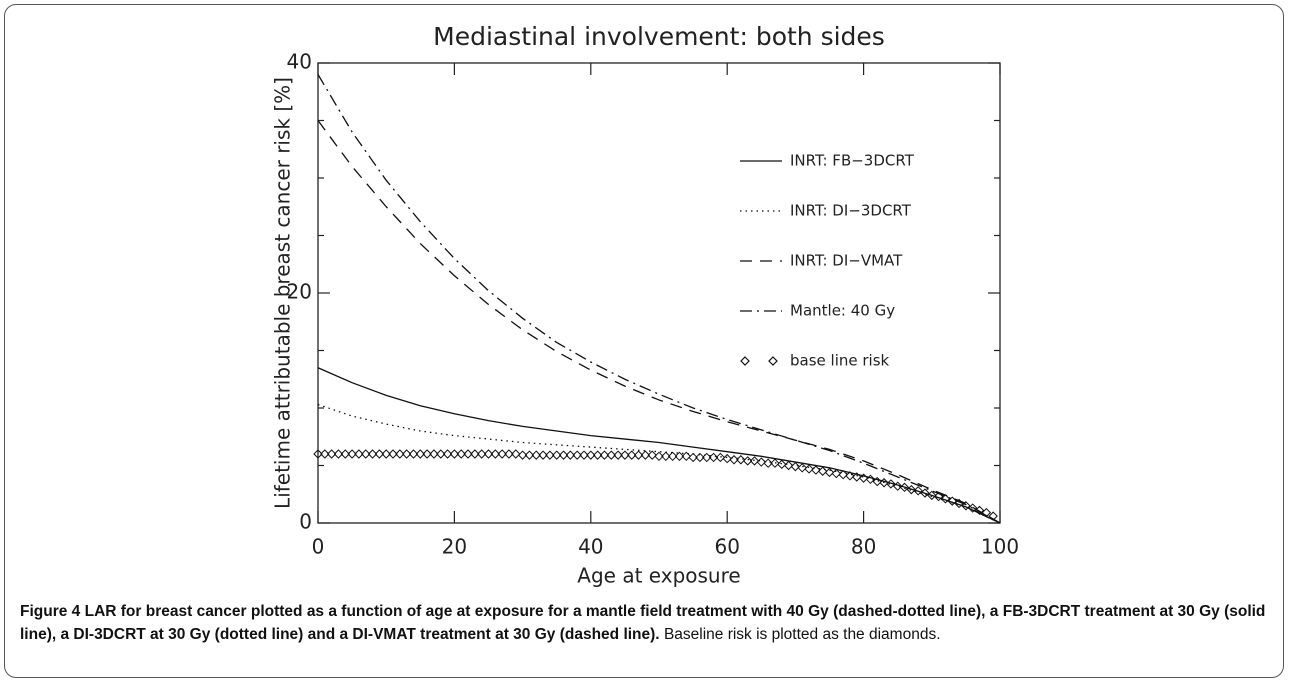 This screenshot has width=1290, height=683. What do you see at coordinates (852, 161) in the screenshot?
I see `legend-label: INRT: FB−3DCRT` at bounding box center [852, 161].